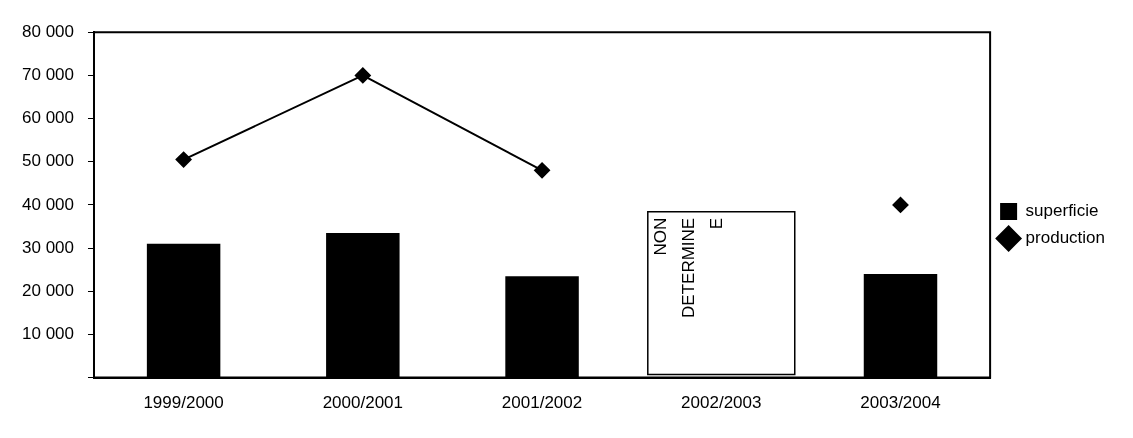 This screenshot has height=438, width=1133. Describe the element at coordinates (48, 161) in the screenshot. I see `y-tick-label: 50 000` at that location.